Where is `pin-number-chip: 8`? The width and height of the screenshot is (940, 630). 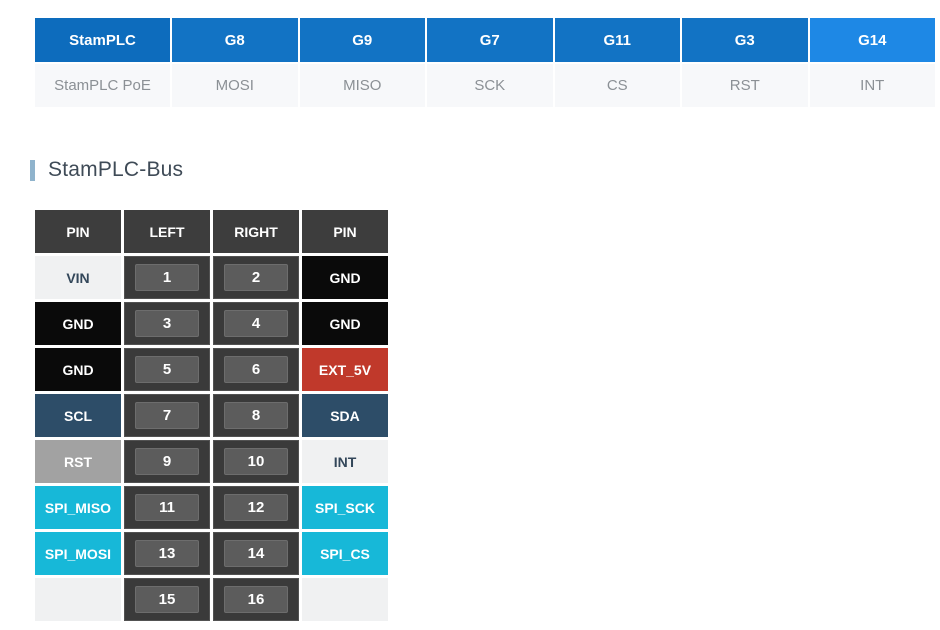 pin-number-chip: 8 is located at coordinates (256, 415).